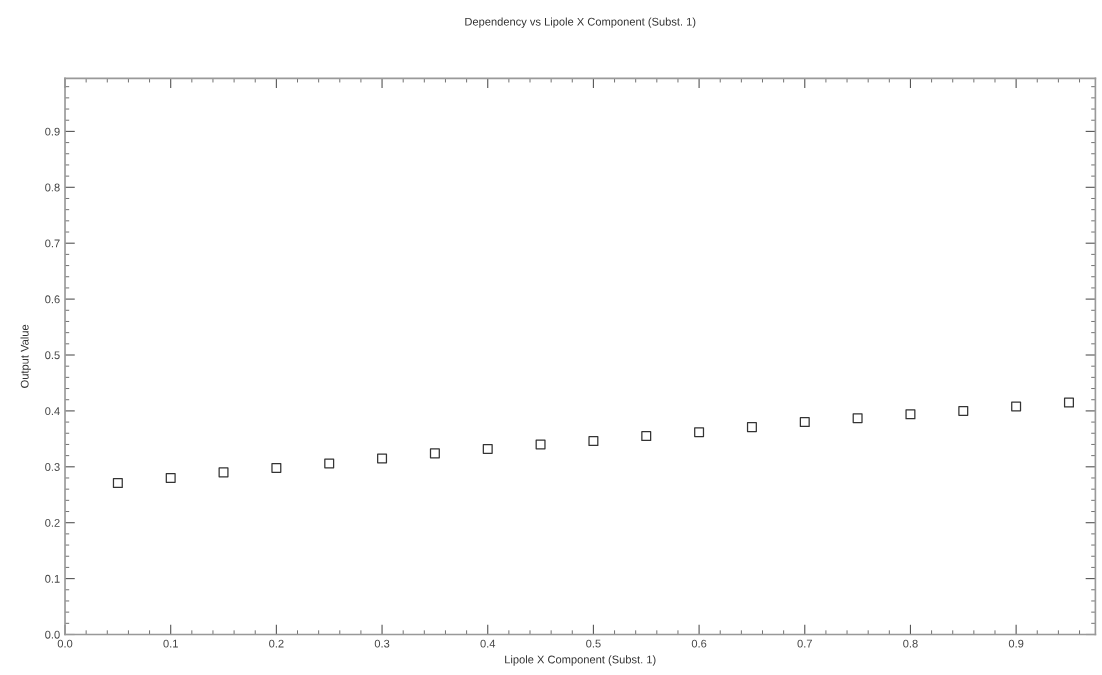 The height and width of the screenshot is (675, 1102). What do you see at coordinates (276, 643) in the screenshot?
I see `x-tick-label: 0.2` at bounding box center [276, 643].